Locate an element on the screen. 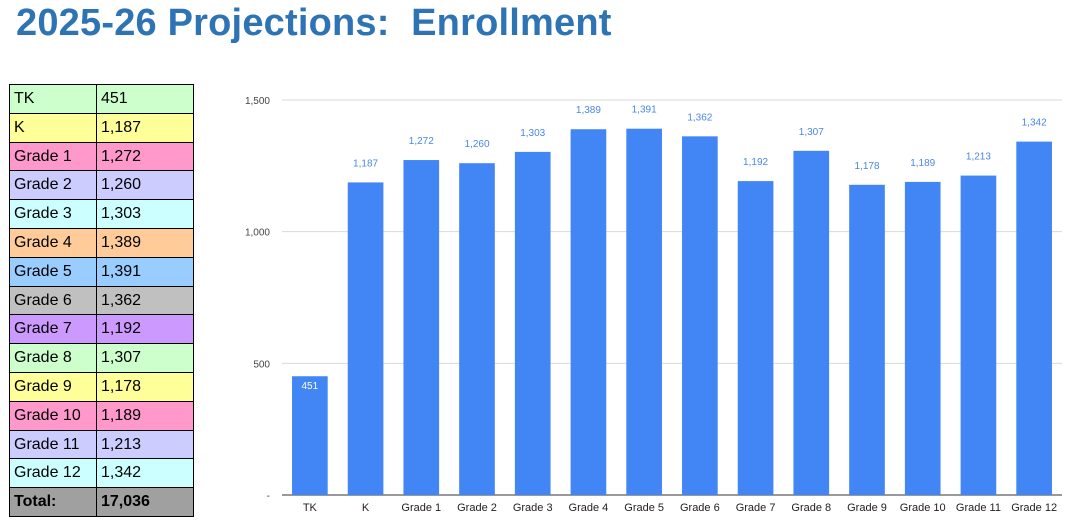 The image size is (1078, 528). grade-label: Grade 12 is located at coordinates (53, 473).